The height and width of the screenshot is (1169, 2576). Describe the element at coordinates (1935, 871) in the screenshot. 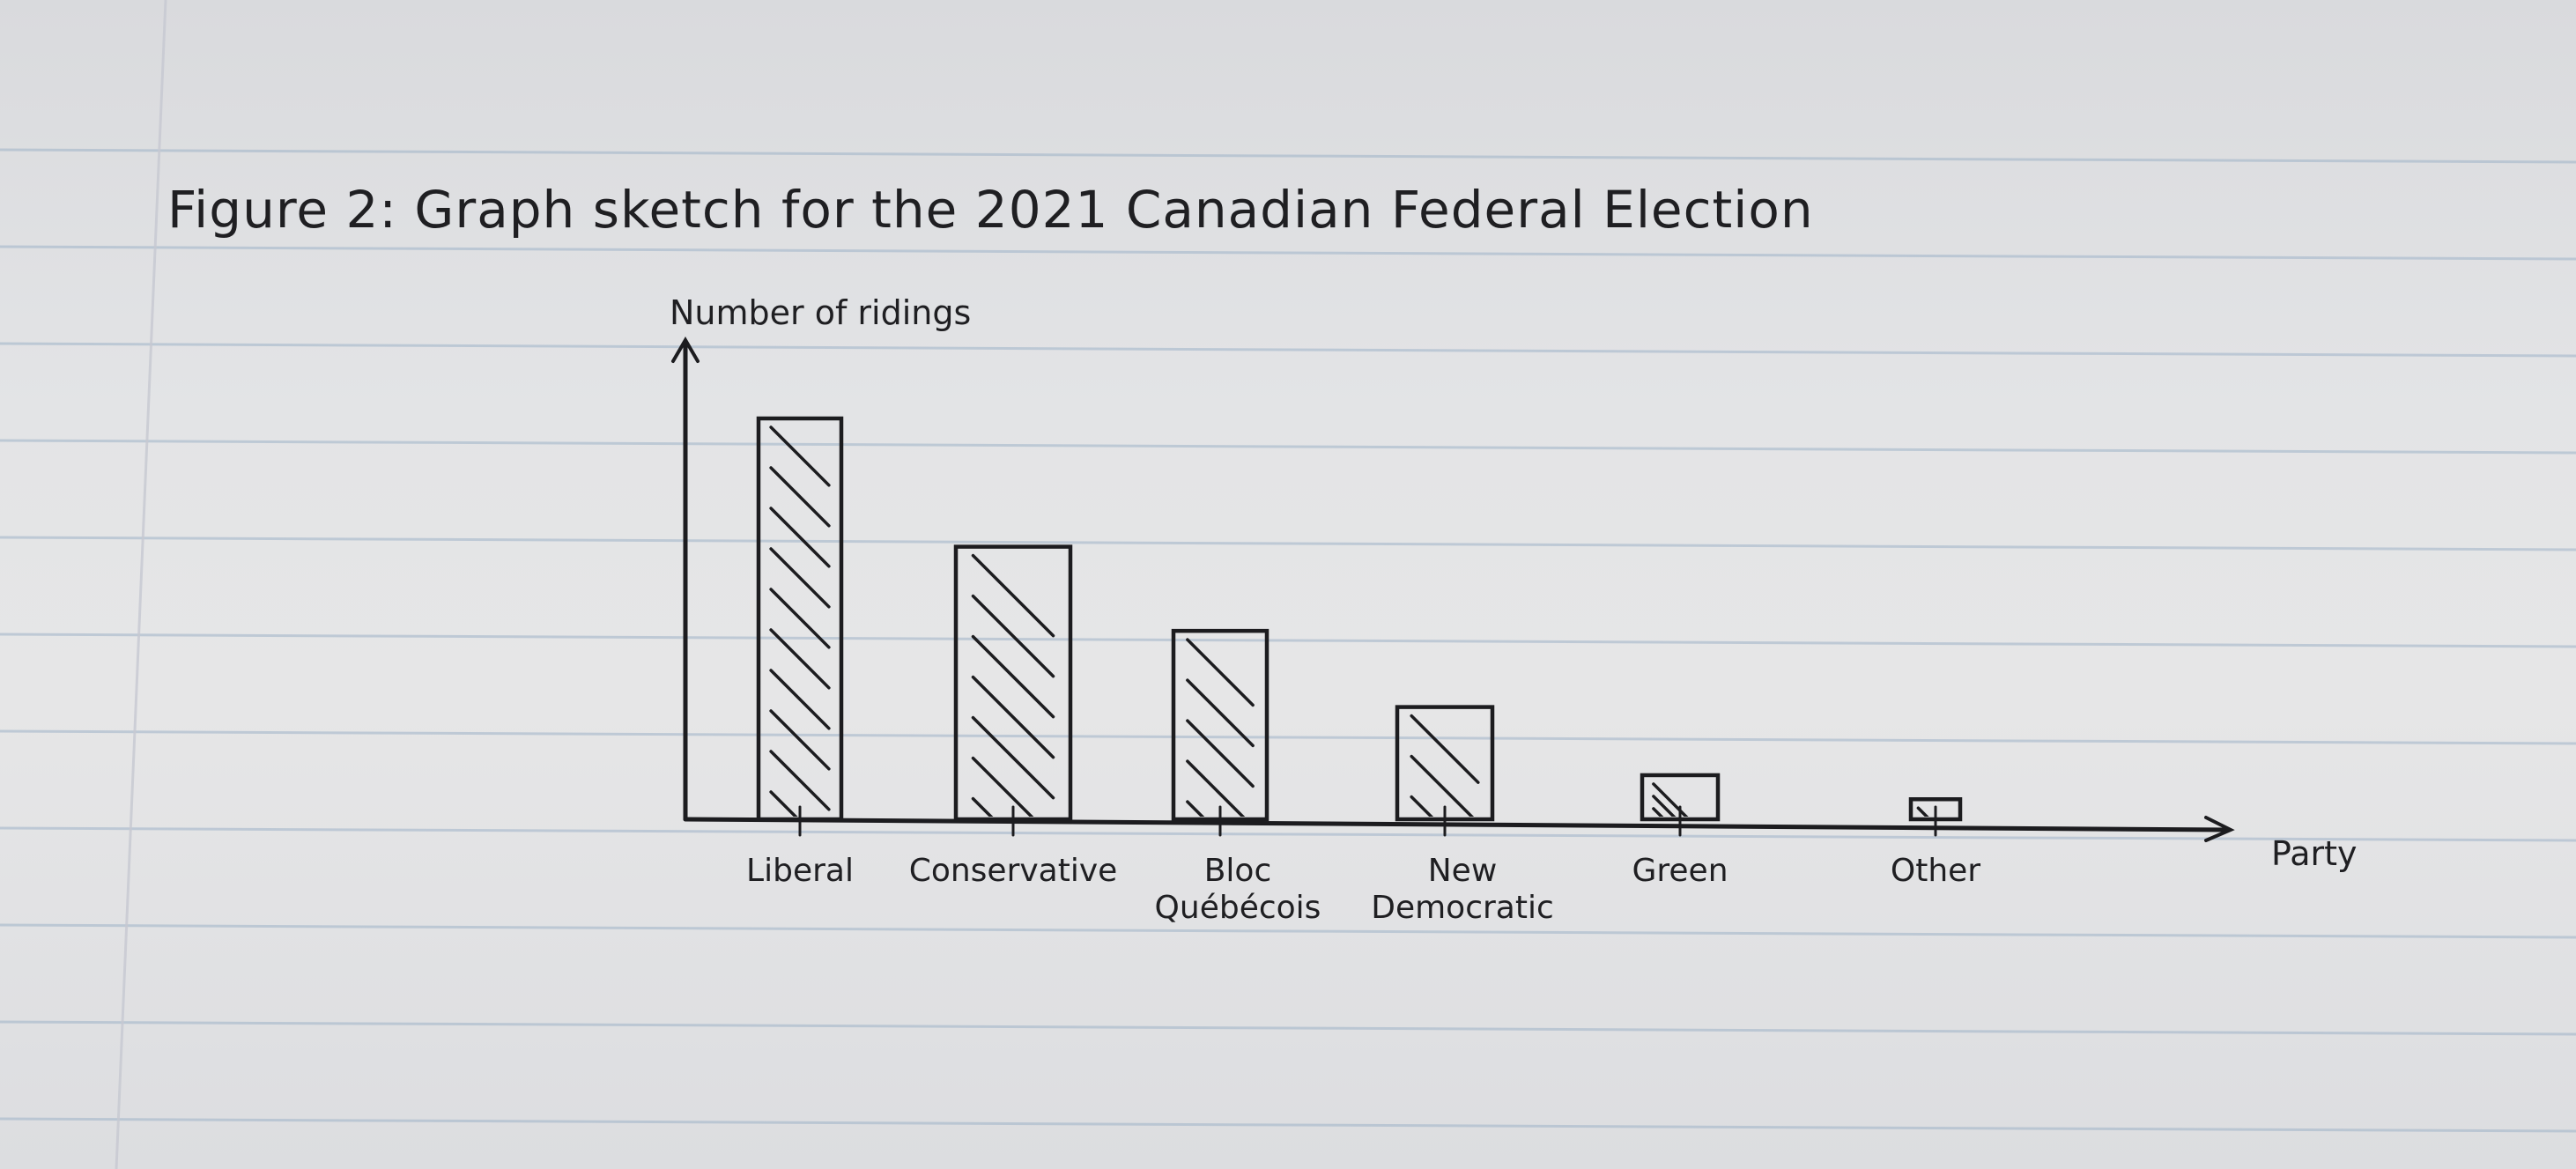

I see `x-tick-label: Other` at that location.